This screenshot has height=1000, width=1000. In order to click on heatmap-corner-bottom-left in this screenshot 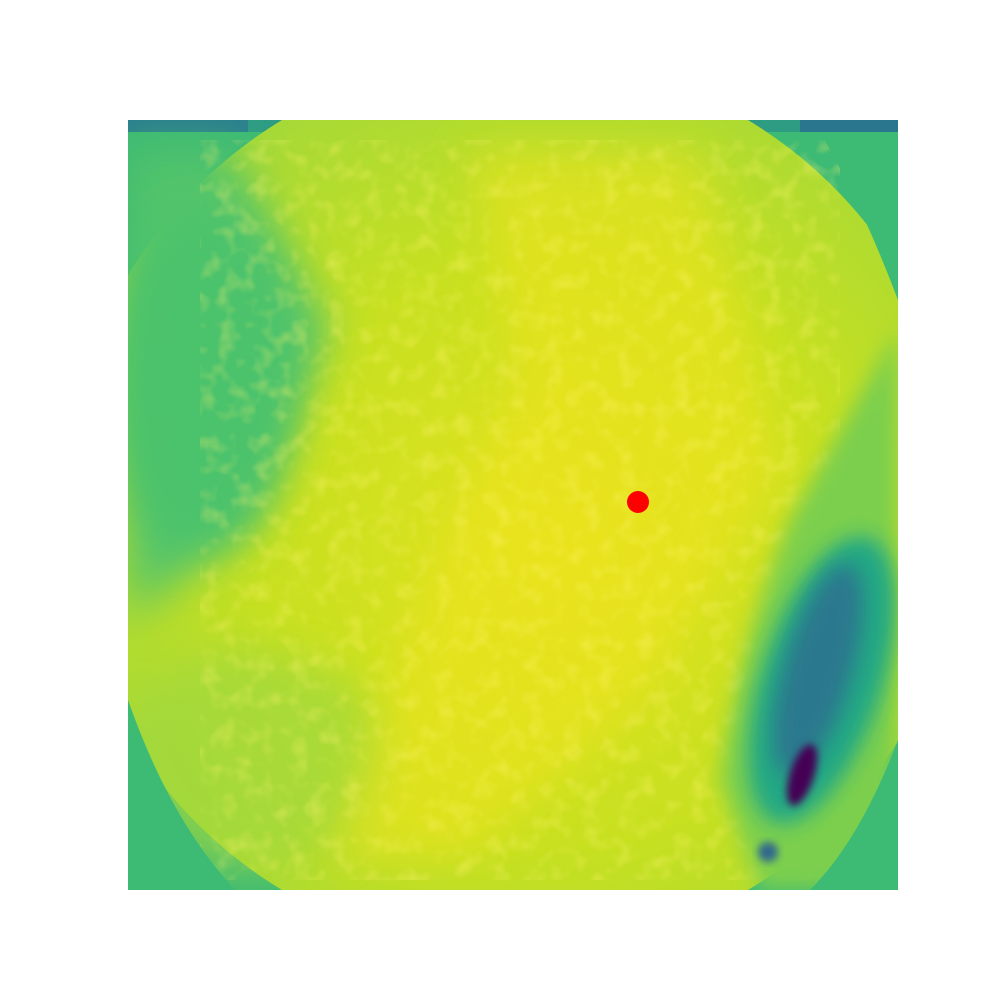, I will do `click(181, 795)`.